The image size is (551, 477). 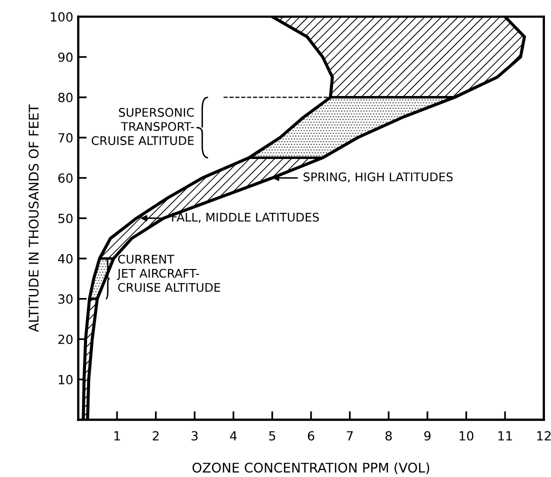 What do you see at coordinates (117, 435) in the screenshot?
I see `x-tick-label: 1` at bounding box center [117, 435].